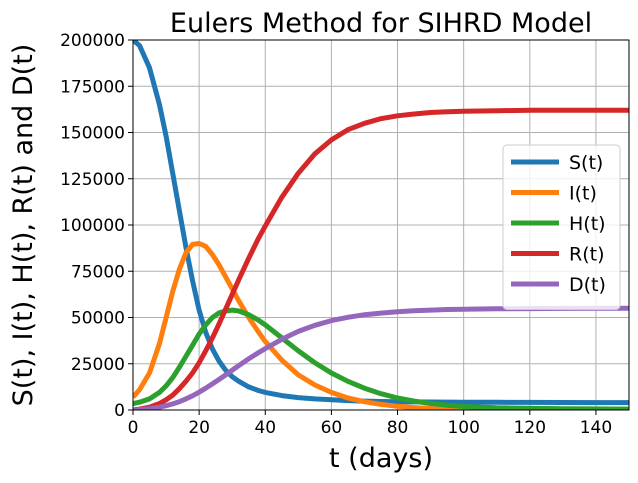 The width and height of the screenshot is (638, 483). I want to click on y-tick-label: 150000, so click(92, 134).